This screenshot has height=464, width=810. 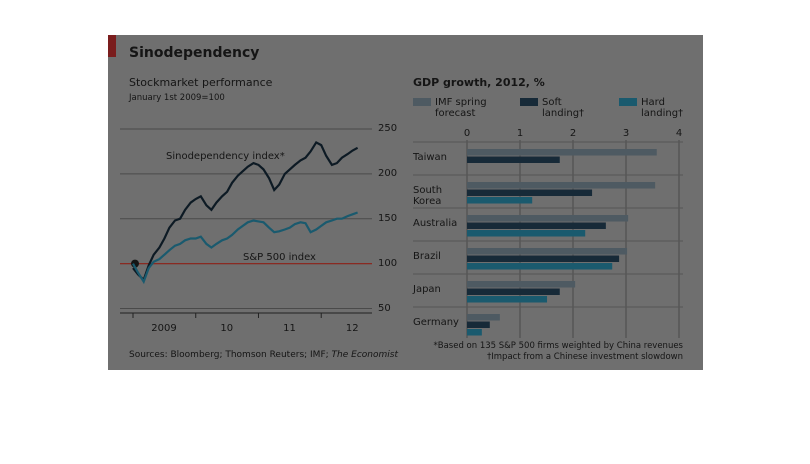 What do you see at coordinates (112, 46) in the screenshot?
I see `red-tab` at bounding box center [112, 46].